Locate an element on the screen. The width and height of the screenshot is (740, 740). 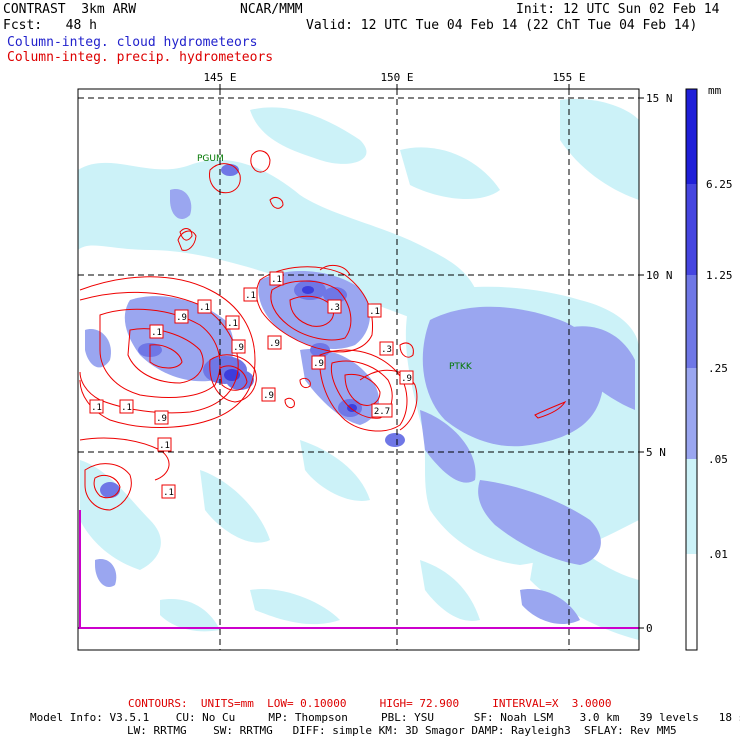
colorbar-level-6-25: 6.25 is located at coordinates (719, 184).